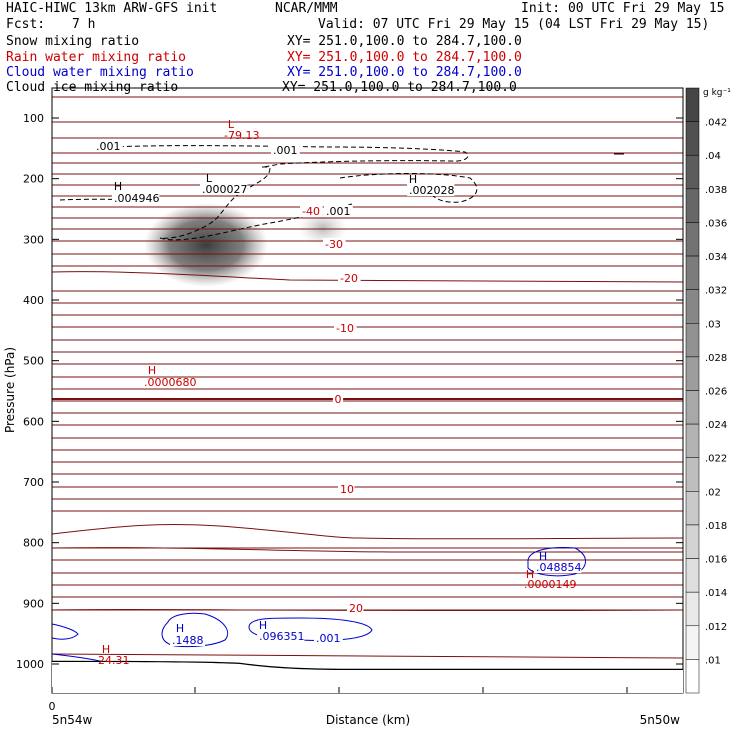 The image size is (740, 740). I want to click on cw-label: .001, so click(328, 638).